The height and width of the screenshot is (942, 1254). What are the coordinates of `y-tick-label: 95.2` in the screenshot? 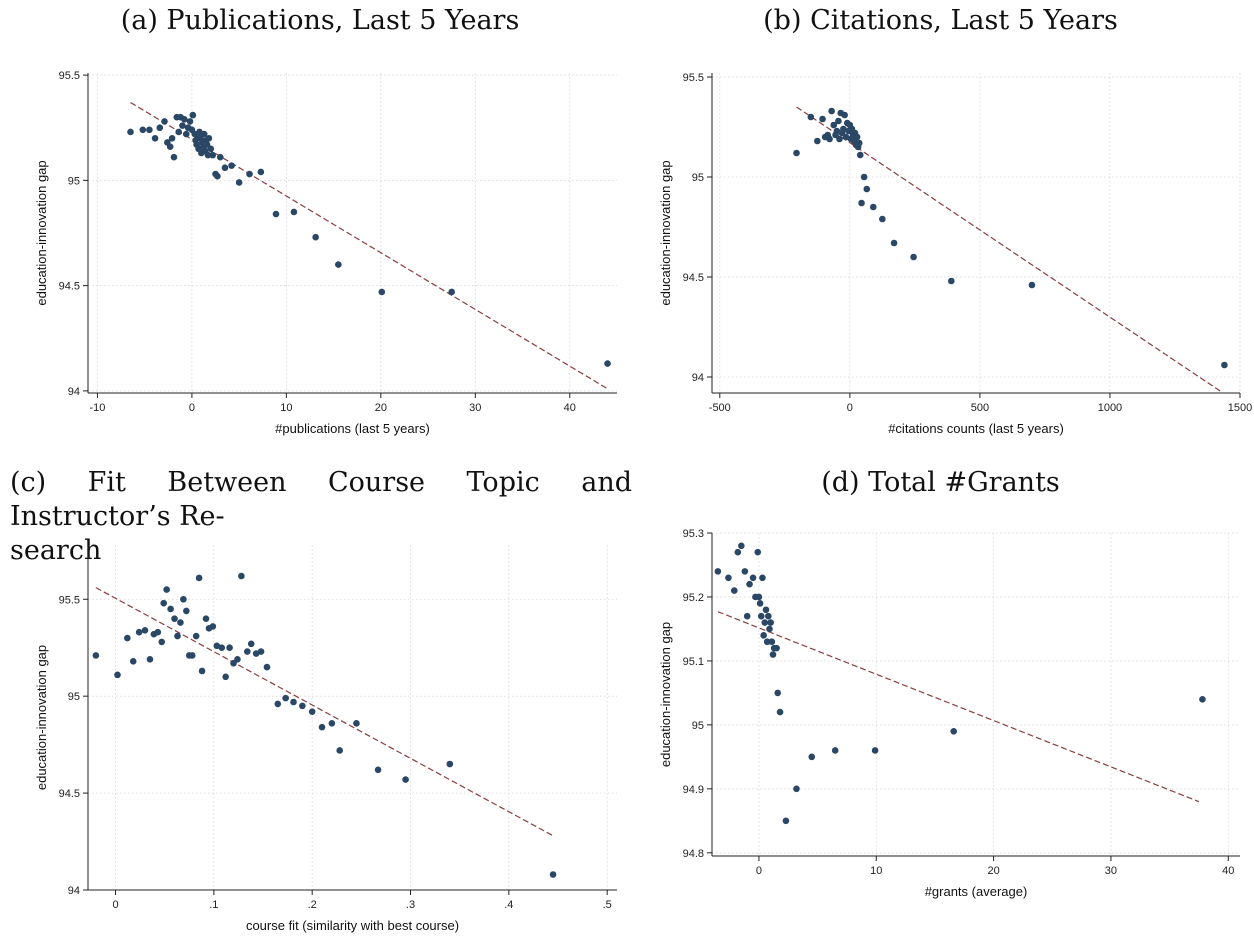 It's located at (693, 598).